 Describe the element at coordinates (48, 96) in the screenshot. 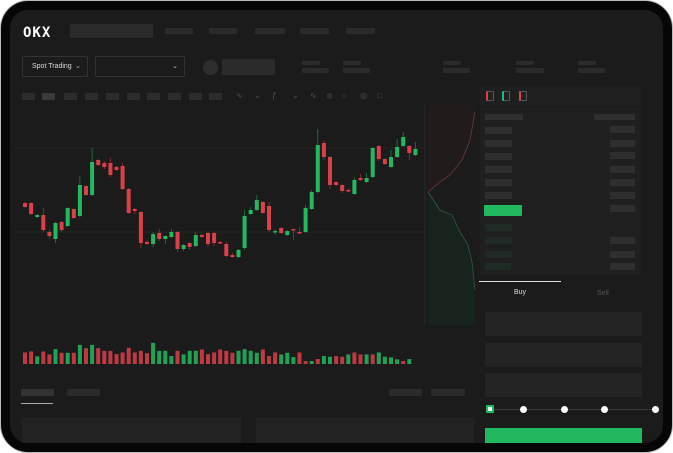

I see `interval-button-active` at that location.